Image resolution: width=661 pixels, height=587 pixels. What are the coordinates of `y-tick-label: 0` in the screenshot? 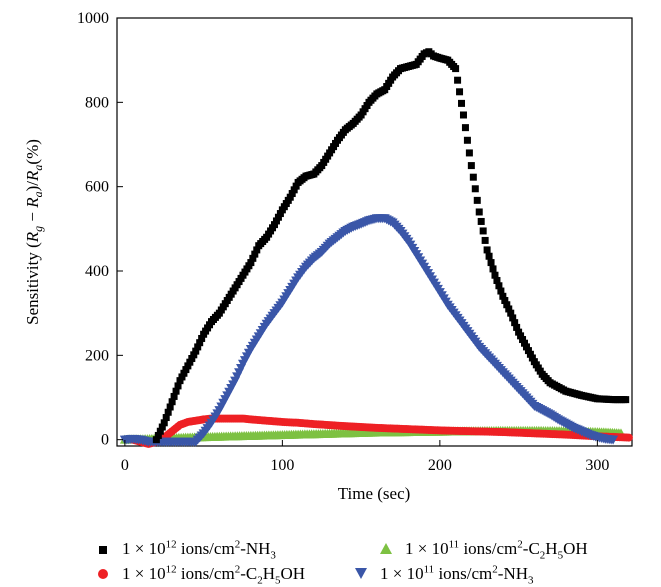 It's located at (105, 440).